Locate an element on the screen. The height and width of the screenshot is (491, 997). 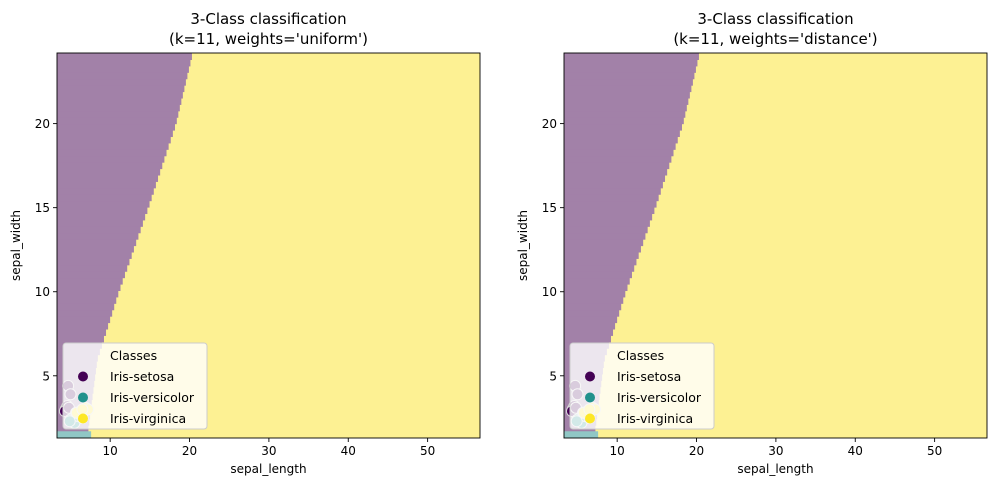
legend-entry: Iris-virginica is located at coordinates (655, 418).